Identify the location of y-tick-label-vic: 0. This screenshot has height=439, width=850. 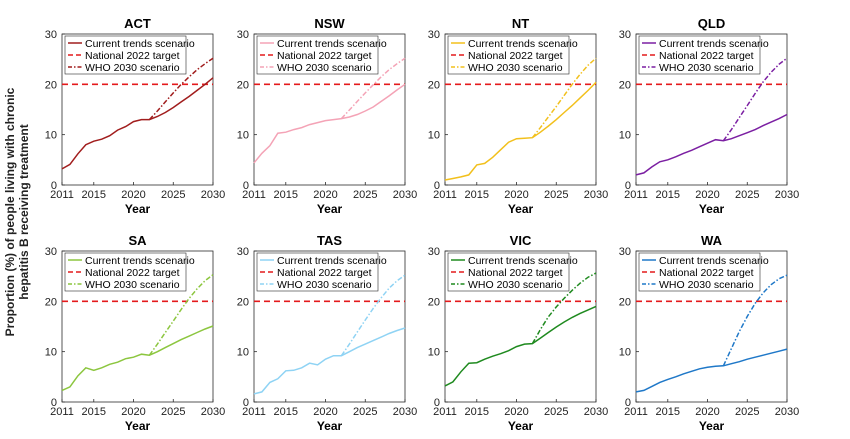
(437, 403).